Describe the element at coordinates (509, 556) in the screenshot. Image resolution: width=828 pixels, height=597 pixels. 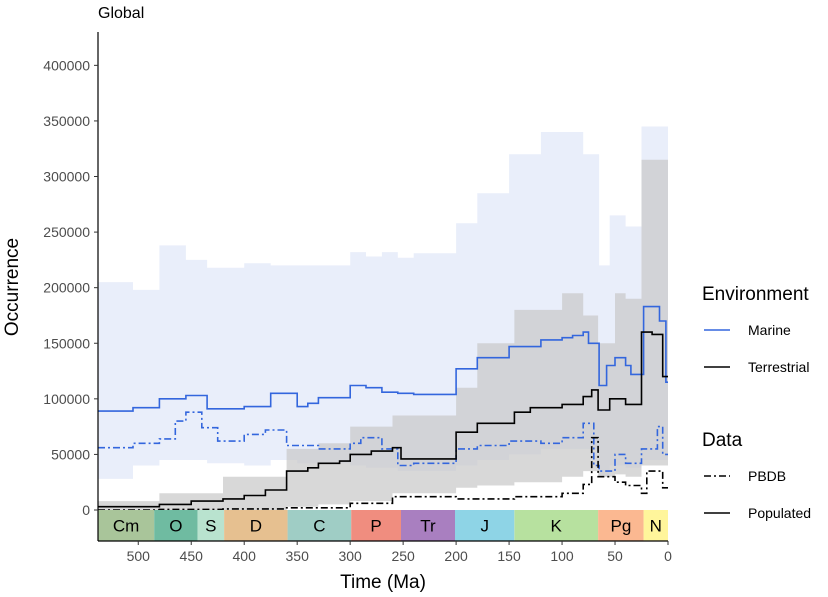
I see `x-tick-label: 150` at that location.